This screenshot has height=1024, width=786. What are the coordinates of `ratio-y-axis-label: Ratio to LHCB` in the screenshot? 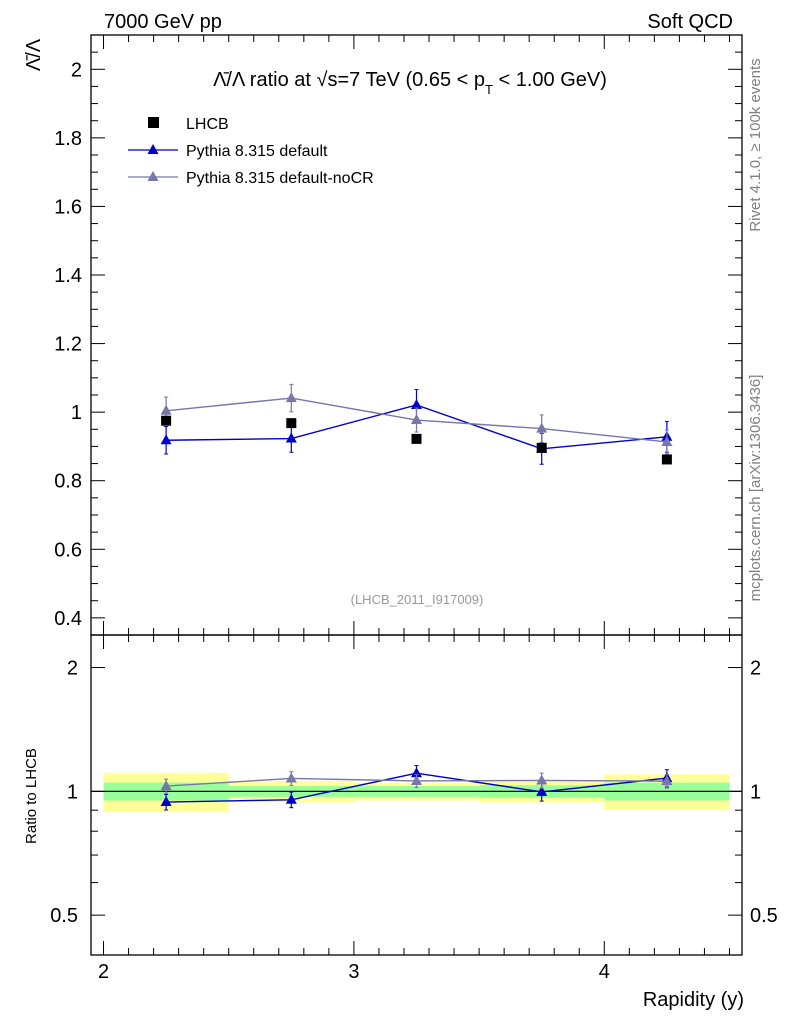 It's located at (31, 796).